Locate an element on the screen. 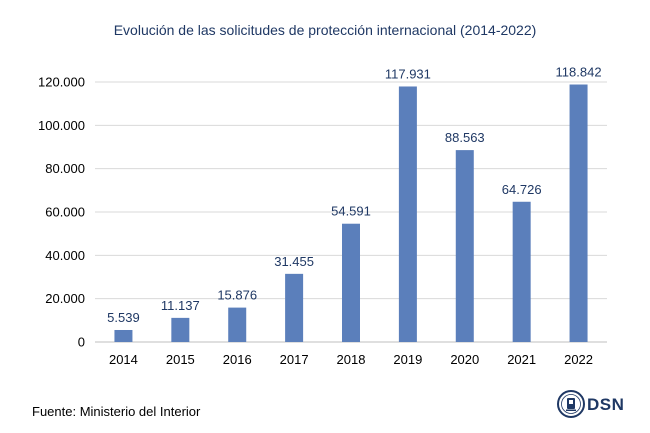 Image resolution: width=650 pixels, height=433 pixels. x-tick-label: 2015 is located at coordinates (180, 359).